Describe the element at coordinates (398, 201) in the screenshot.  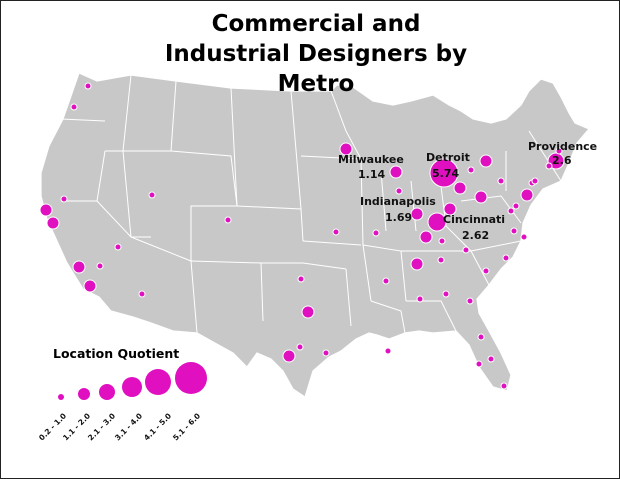
I see `label-indianapolis-name: Indianapolis` at that location.